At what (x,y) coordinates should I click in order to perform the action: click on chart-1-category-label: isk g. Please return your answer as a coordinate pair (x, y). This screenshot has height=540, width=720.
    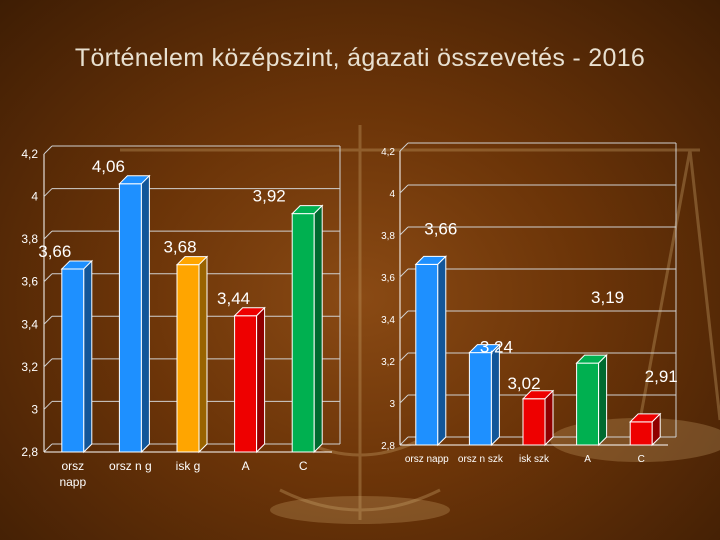
    Looking at the image, I should click on (188, 466).